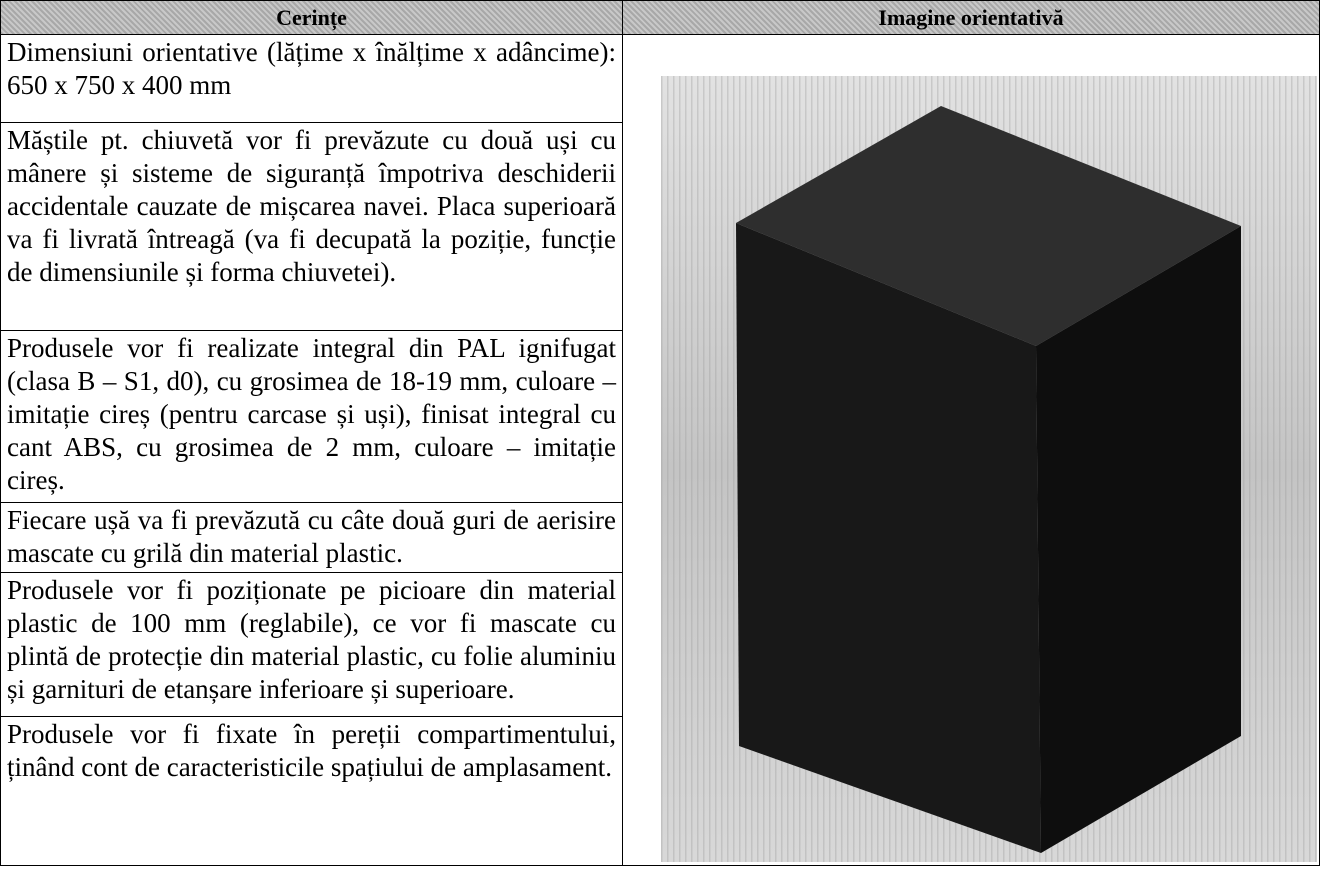  What do you see at coordinates (971, 18) in the screenshot?
I see `column-header: Imagine orientativă` at bounding box center [971, 18].